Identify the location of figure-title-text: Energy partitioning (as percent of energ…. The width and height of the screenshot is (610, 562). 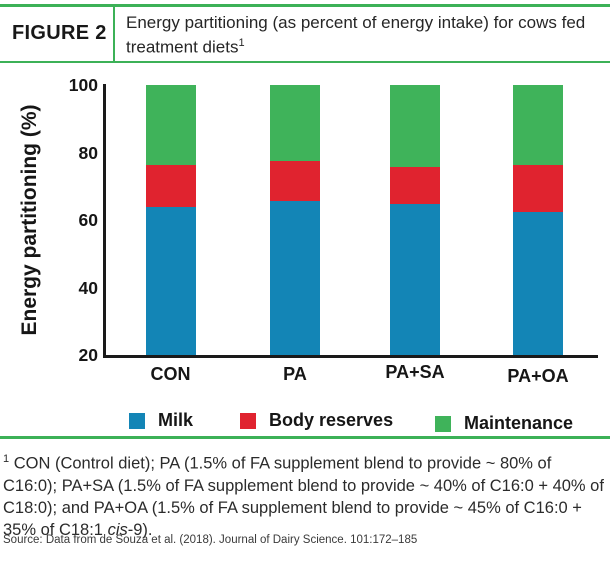
(356, 35).